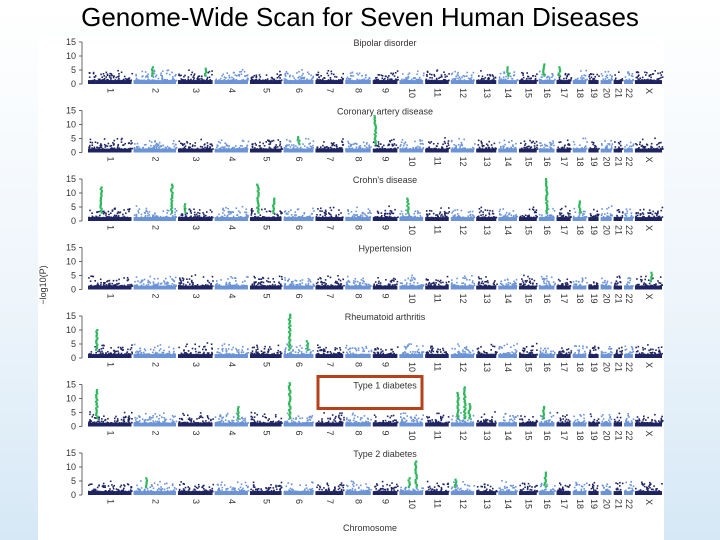 The image size is (720, 540). What do you see at coordinates (507, 71) in the screenshot?
I see `hit-point-chr14` at bounding box center [507, 71].